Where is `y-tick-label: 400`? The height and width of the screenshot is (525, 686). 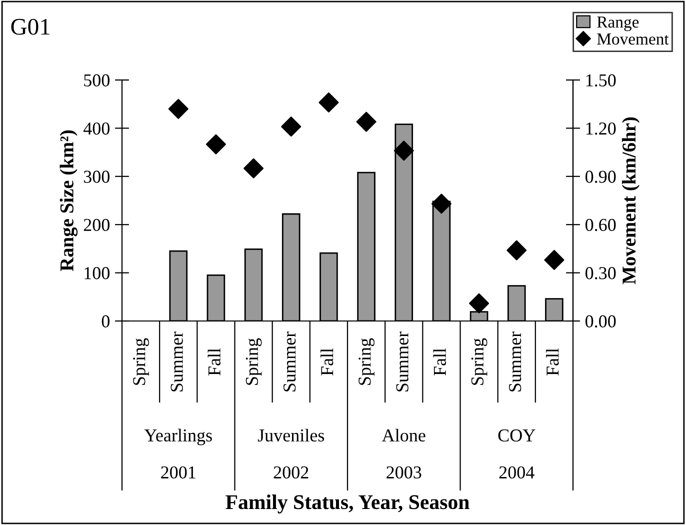
y-tick-label: 400 is located at coordinates (96, 128).